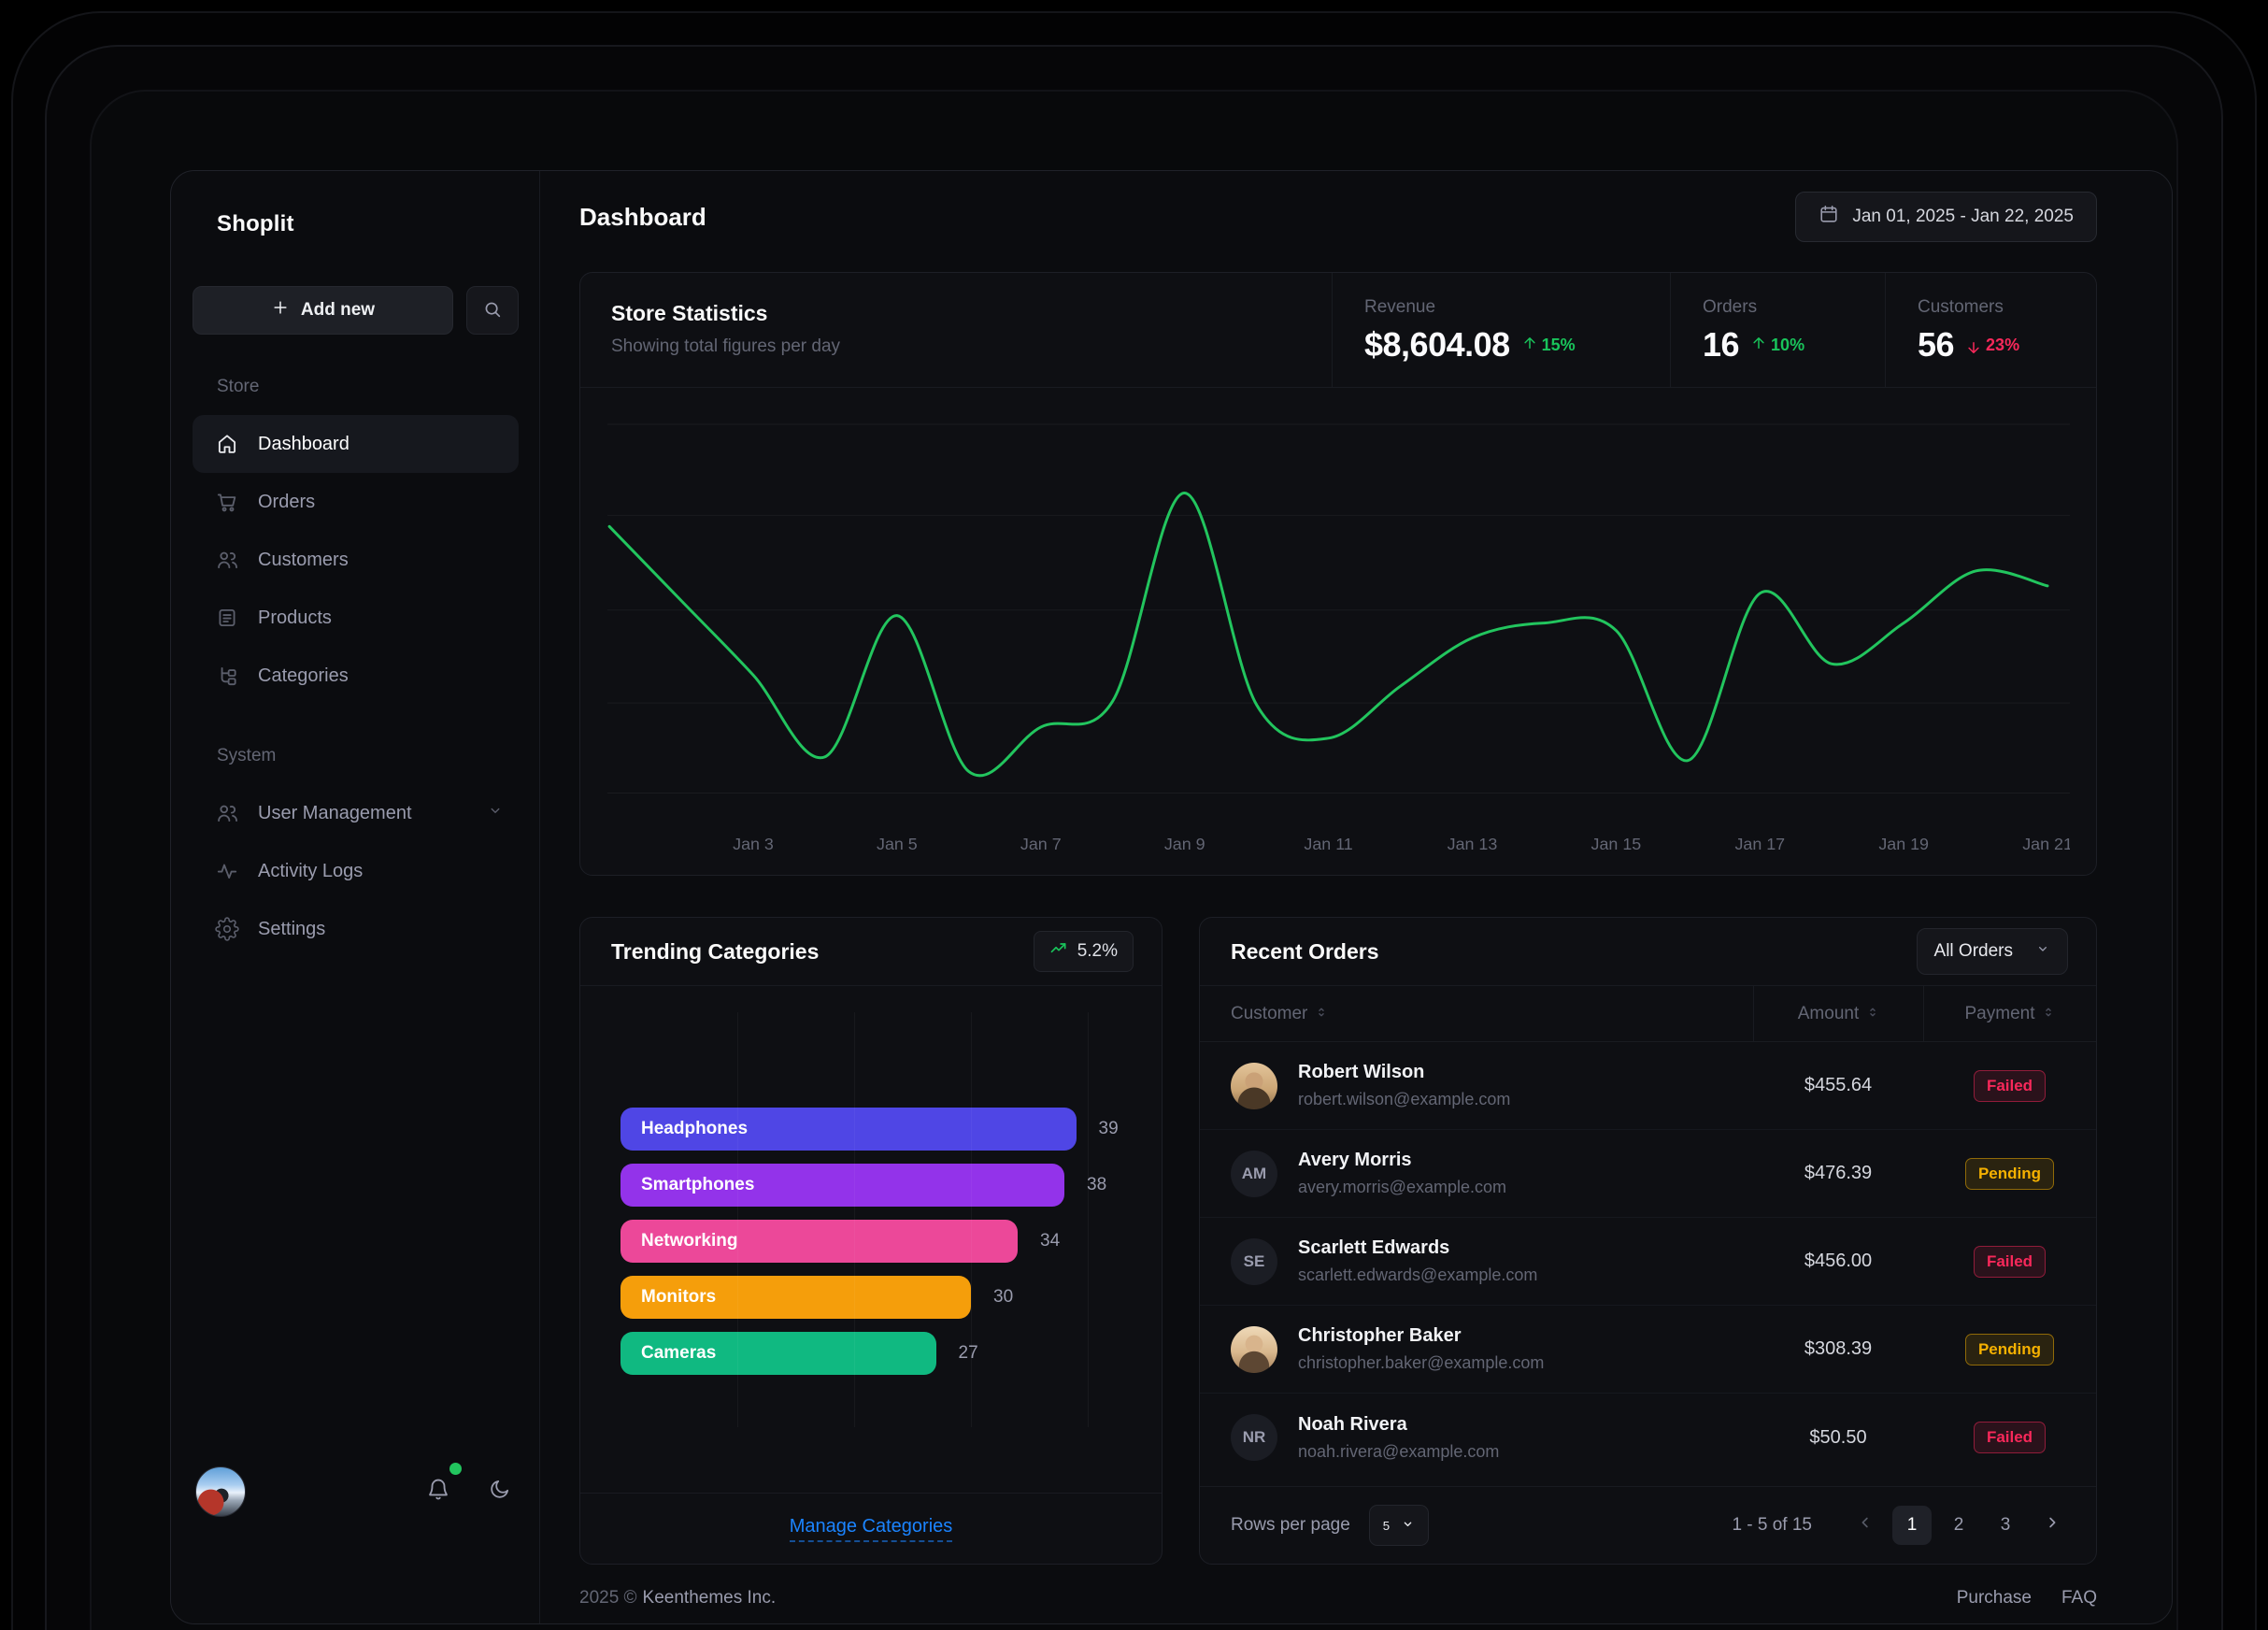  Describe the element at coordinates (356, 618) in the screenshot. I see `sidebar-item-products: Products` at that location.